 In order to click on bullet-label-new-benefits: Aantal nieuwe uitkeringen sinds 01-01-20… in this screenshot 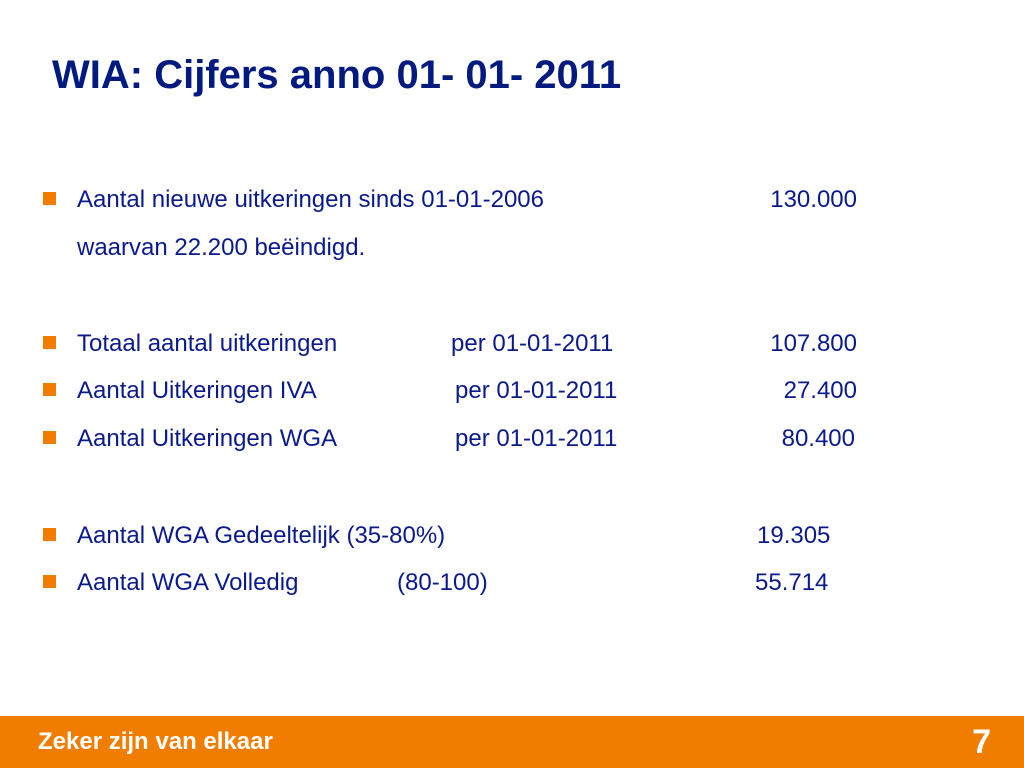, I will do `click(310, 199)`.